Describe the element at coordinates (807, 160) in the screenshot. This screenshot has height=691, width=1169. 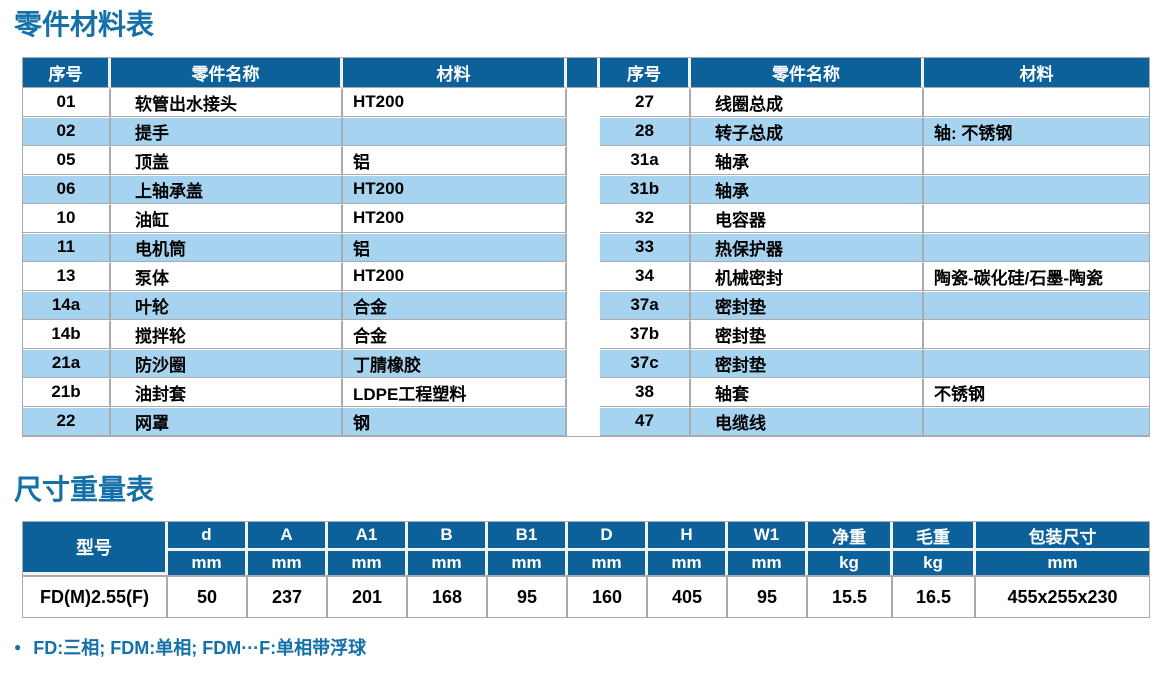
I see `part-name: 轴承` at that location.